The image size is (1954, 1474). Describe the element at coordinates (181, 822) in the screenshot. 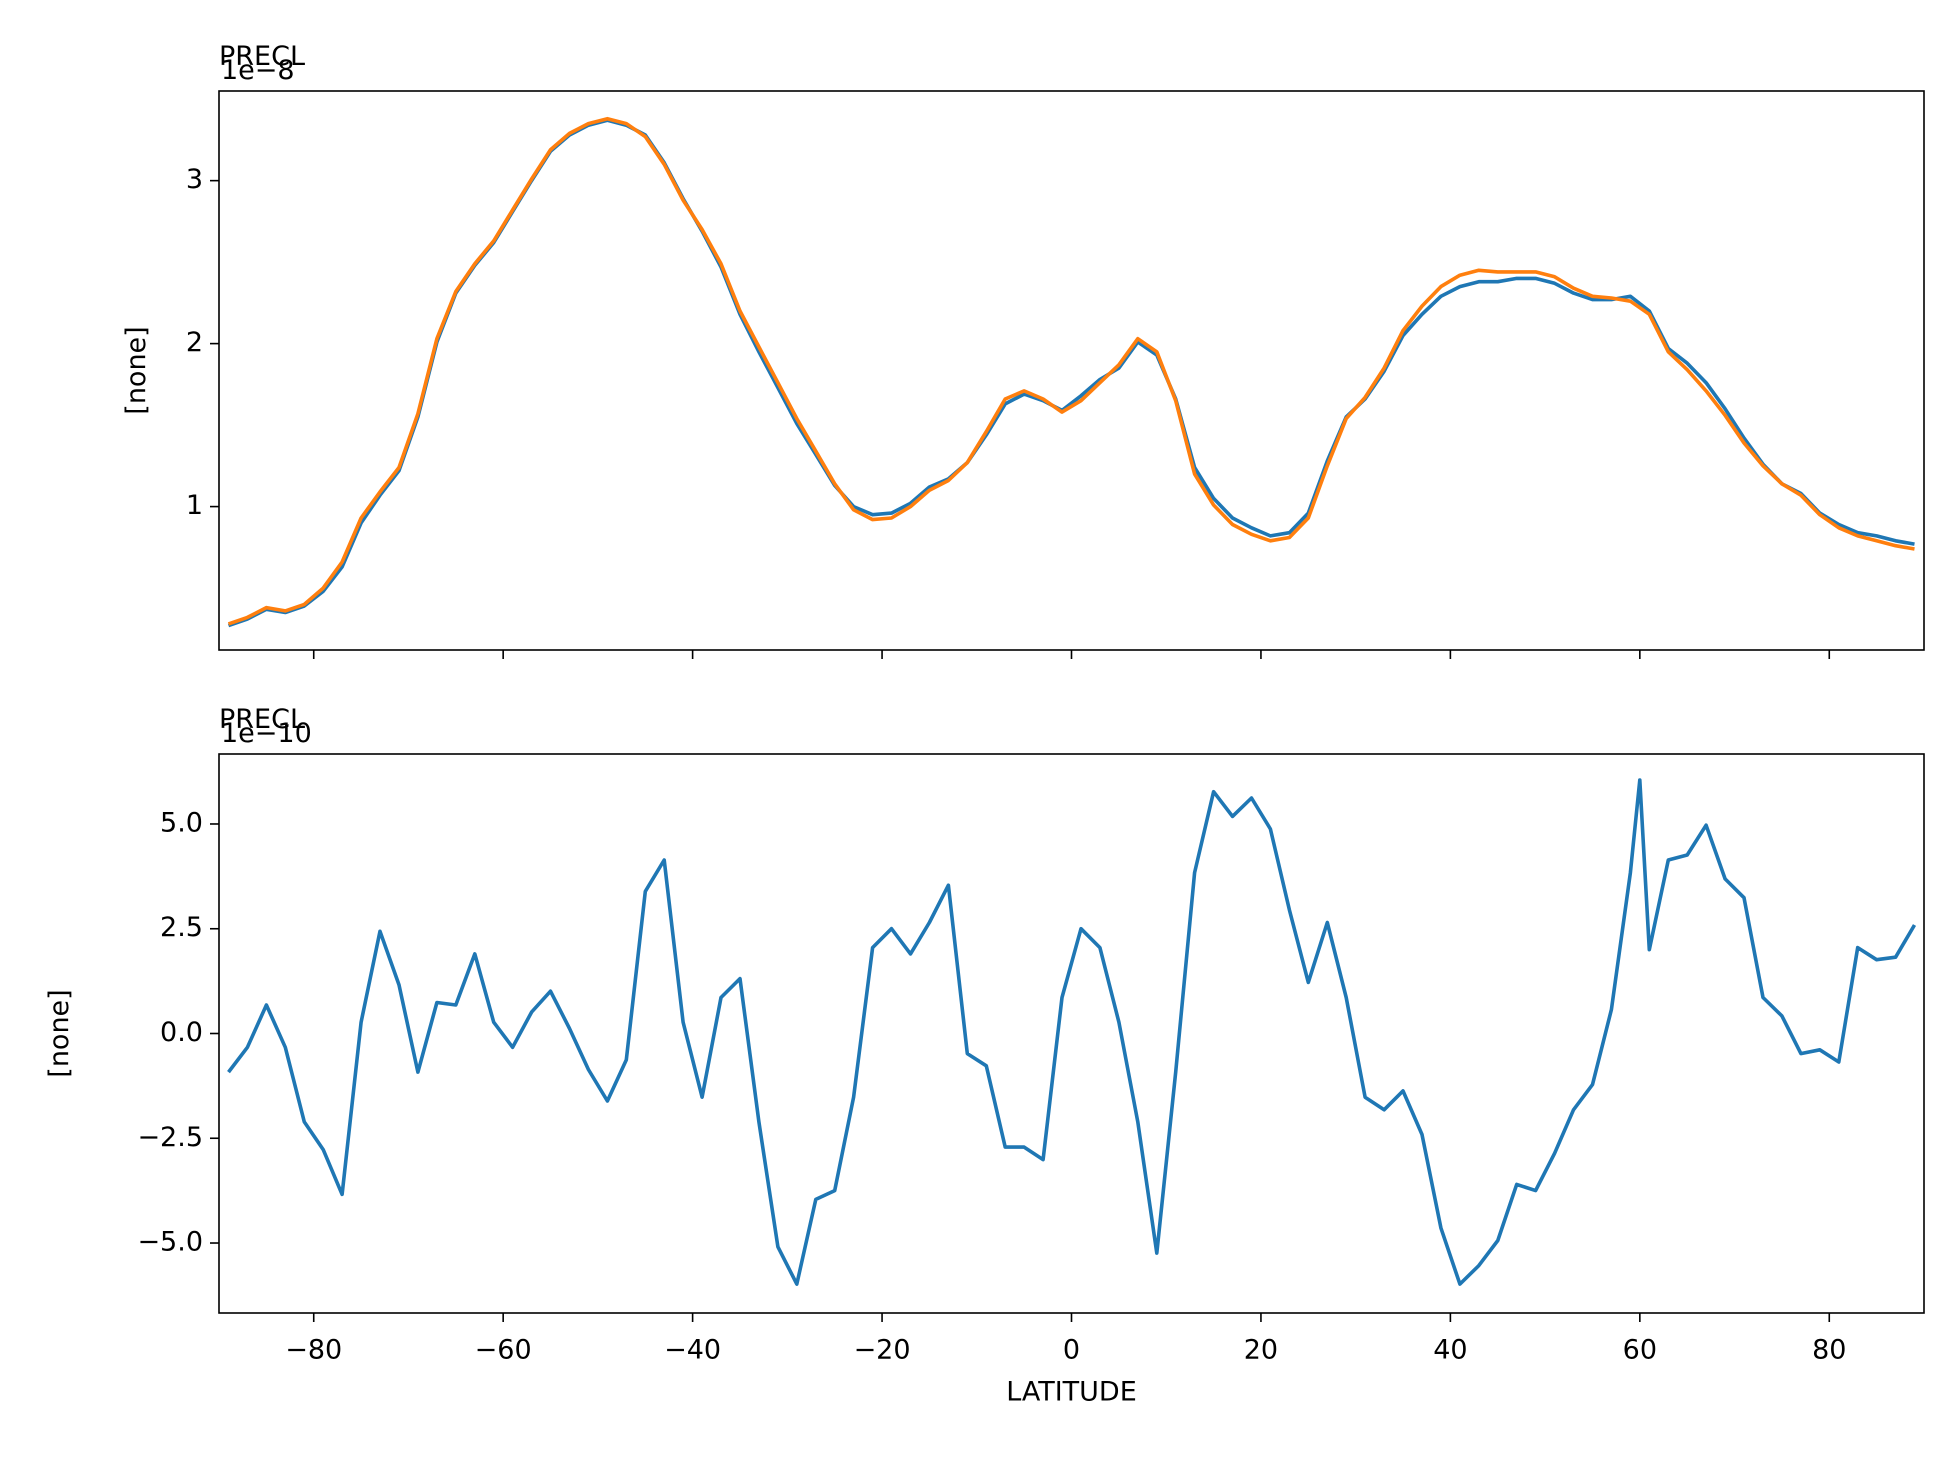

I see `y-tick-label: 5.0` at that location.